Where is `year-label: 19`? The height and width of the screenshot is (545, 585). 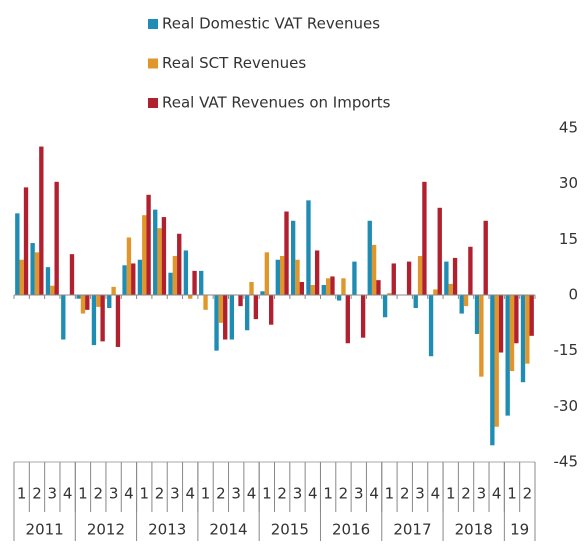 year-label: 19 is located at coordinates (519, 530).